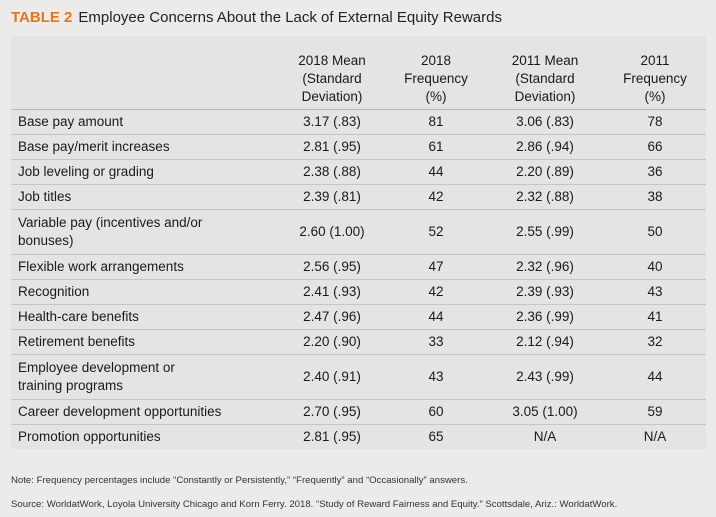 This screenshot has height=517, width=716. I want to click on row-label: Base pay amount, so click(144, 122).